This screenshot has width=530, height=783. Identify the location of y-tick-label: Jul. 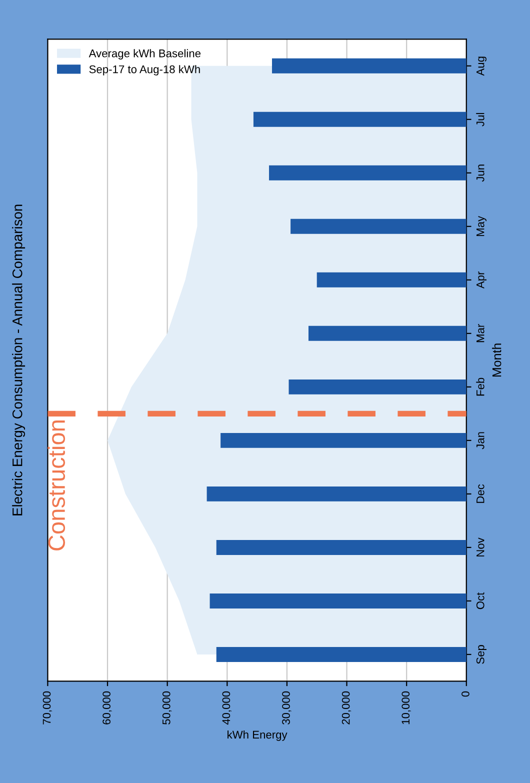
(480, 119).